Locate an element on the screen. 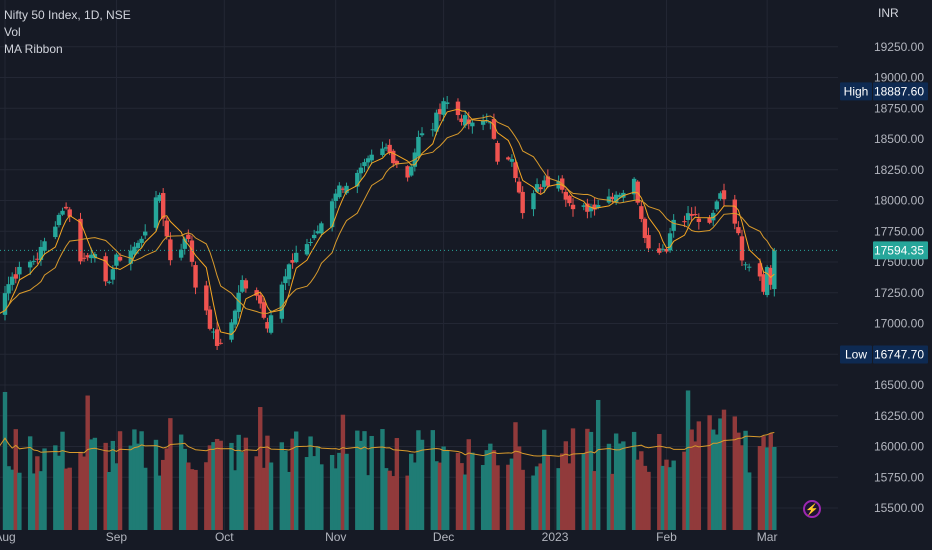  high-value: 18887.60 is located at coordinates (899, 91).